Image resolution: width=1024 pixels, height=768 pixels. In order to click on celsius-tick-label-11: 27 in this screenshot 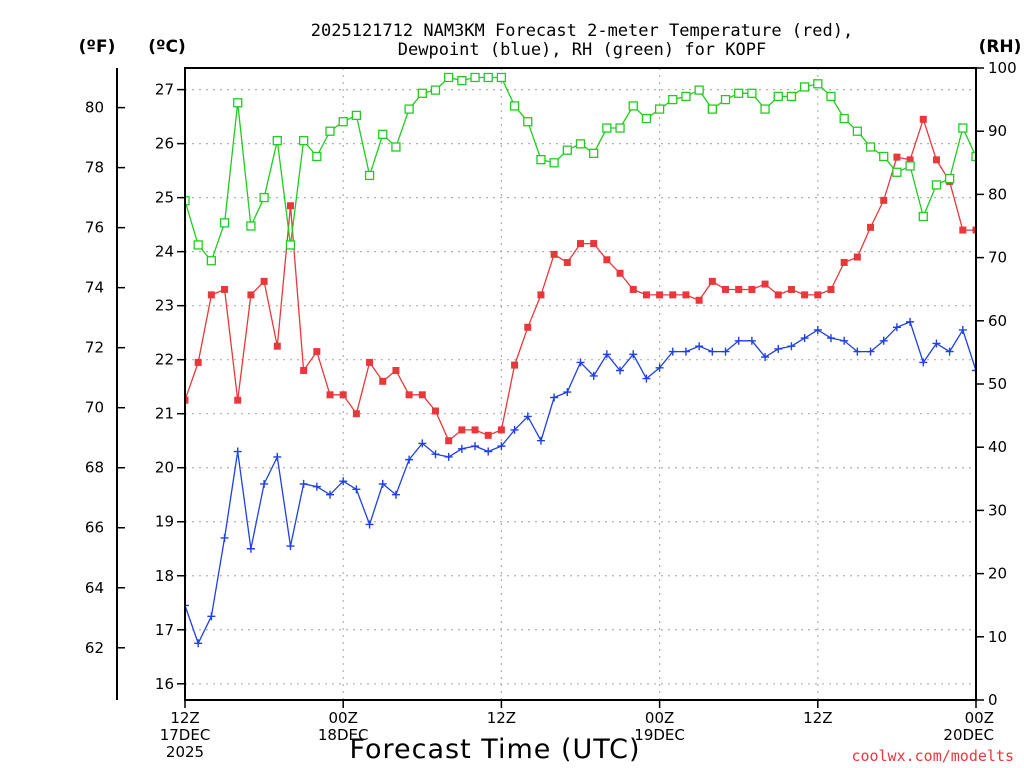, I will do `click(164, 90)`.